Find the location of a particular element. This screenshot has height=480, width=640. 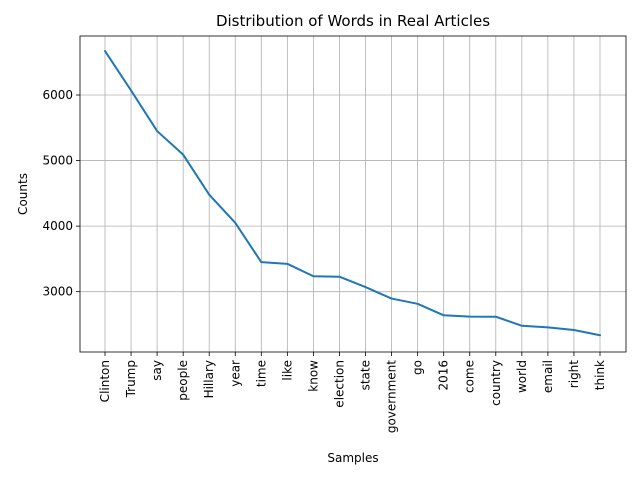

y-tick-label: 3000 is located at coordinates (57, 292).